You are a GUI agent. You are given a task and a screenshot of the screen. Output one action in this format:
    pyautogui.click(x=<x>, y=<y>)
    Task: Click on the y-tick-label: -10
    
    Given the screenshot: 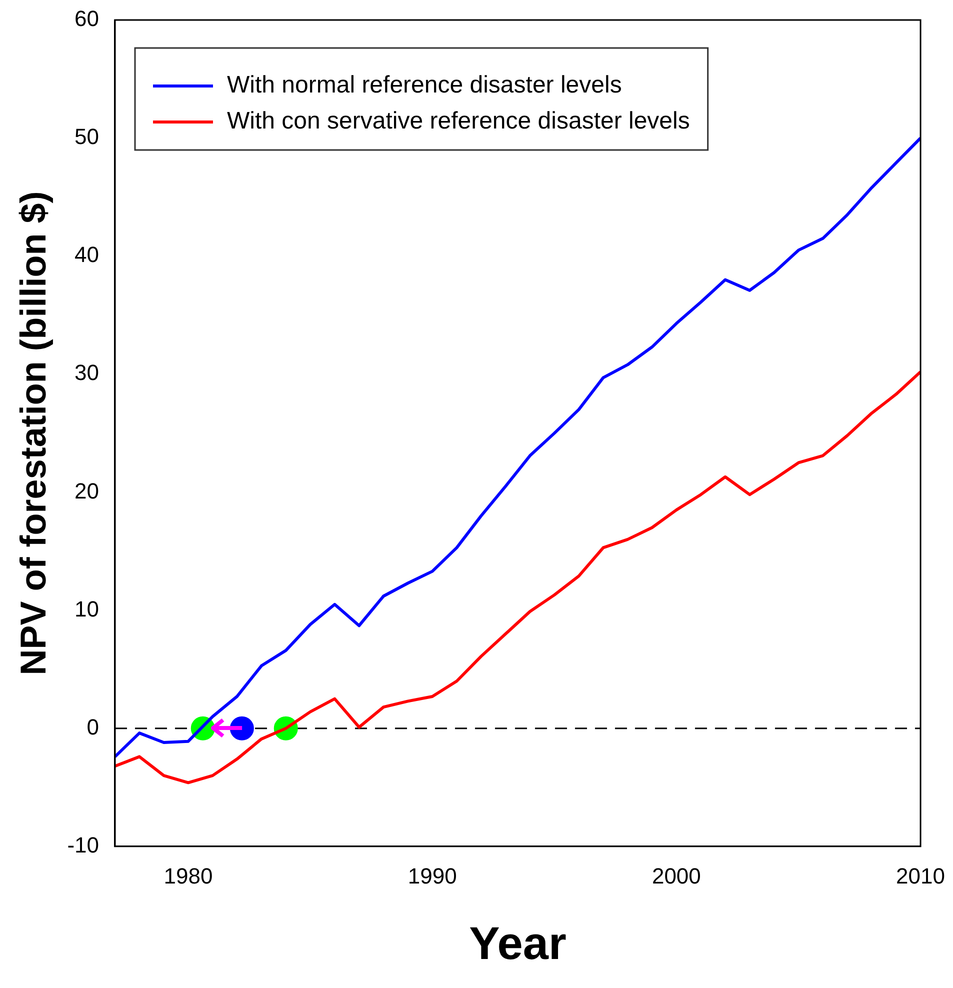 What is the action you would take?
    pyautogui.click(x=83, y=845)
    